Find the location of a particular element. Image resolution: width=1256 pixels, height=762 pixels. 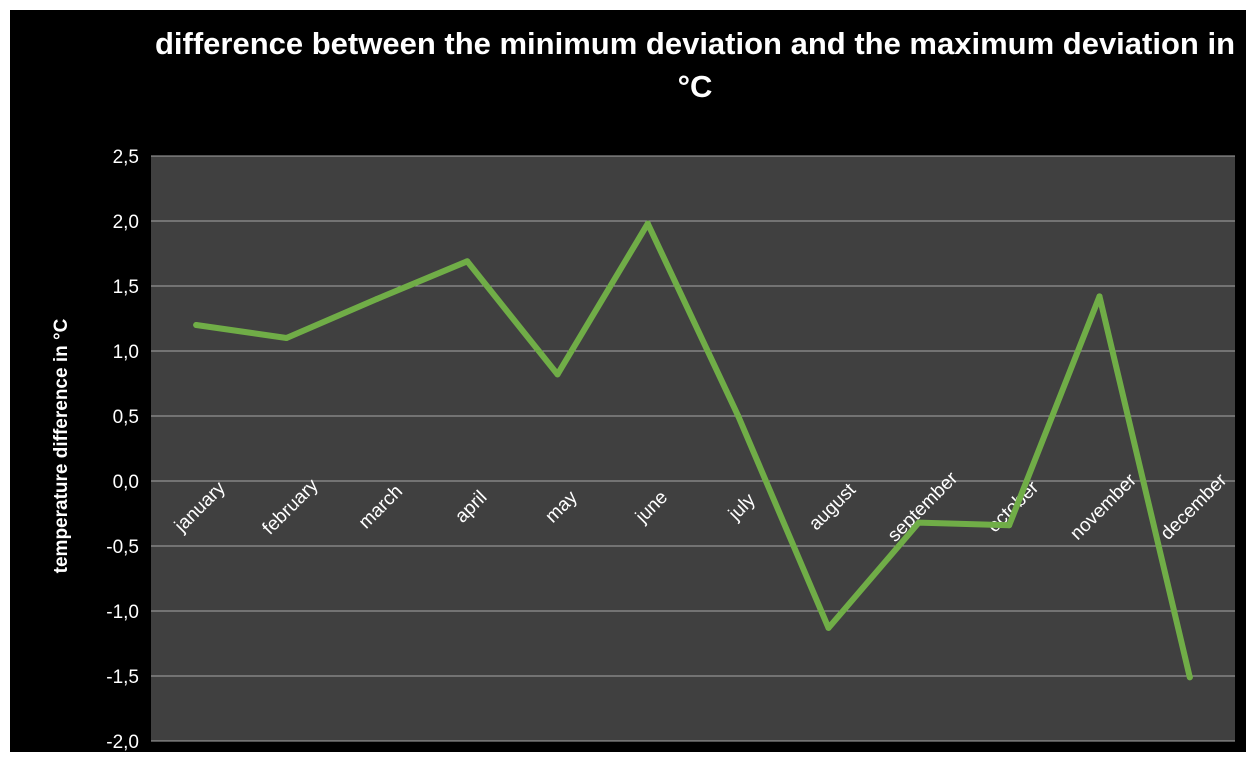

y-axis-ticks: 2,5 2,0 1,5 1,0 0,5 0,0 -0,5 -1,0 -1,5 -2,0 is located at coordinates (122, 450).